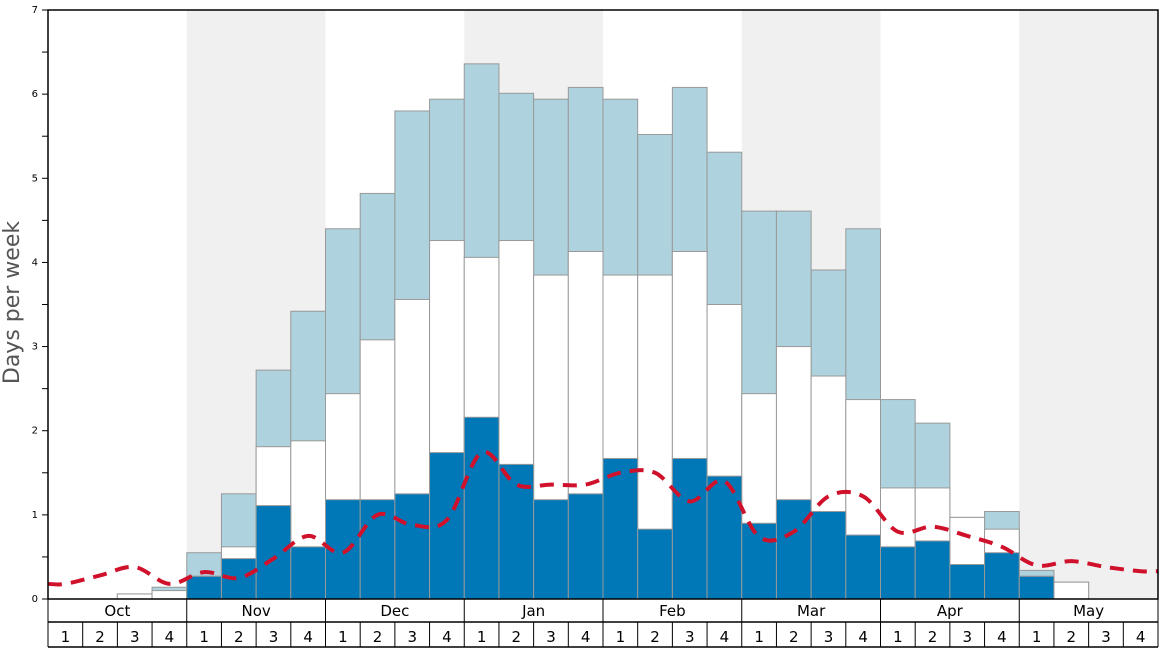 The width and height of the screenshot is (1168, 648). What do you see at coordinates (255, 611) in the screenshot?
I see `month-label: Nov` at bounding box center [255, 611].